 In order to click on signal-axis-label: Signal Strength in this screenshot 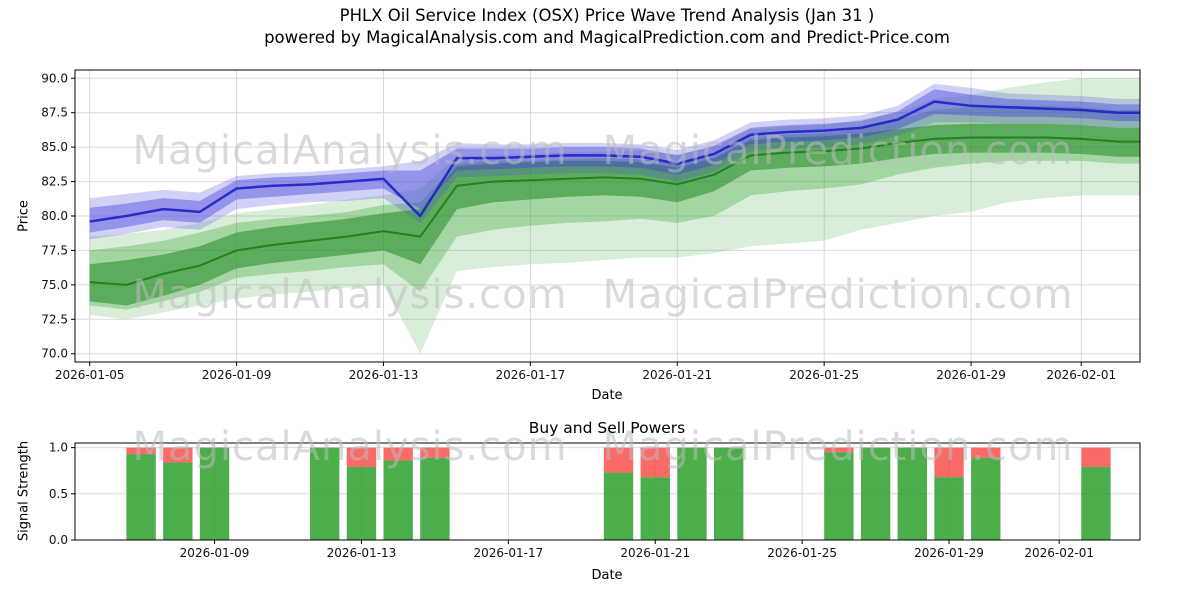, I will do `click(24, 491)`.